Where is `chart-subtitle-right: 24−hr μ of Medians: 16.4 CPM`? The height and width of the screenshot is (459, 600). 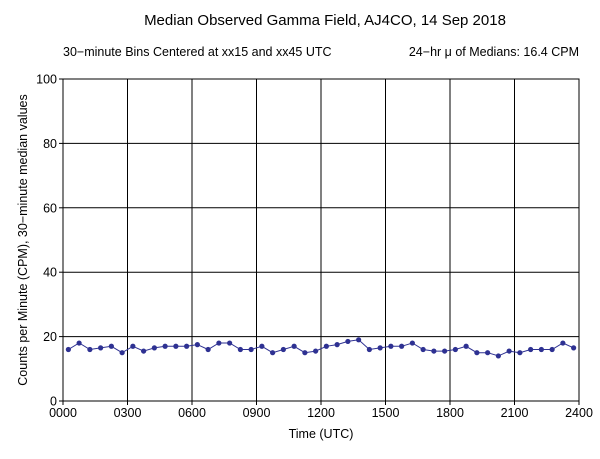 chart-subtitle-right: 24−hr μ of Medians: 16.4 CPM is located at coordinates (494, 52).